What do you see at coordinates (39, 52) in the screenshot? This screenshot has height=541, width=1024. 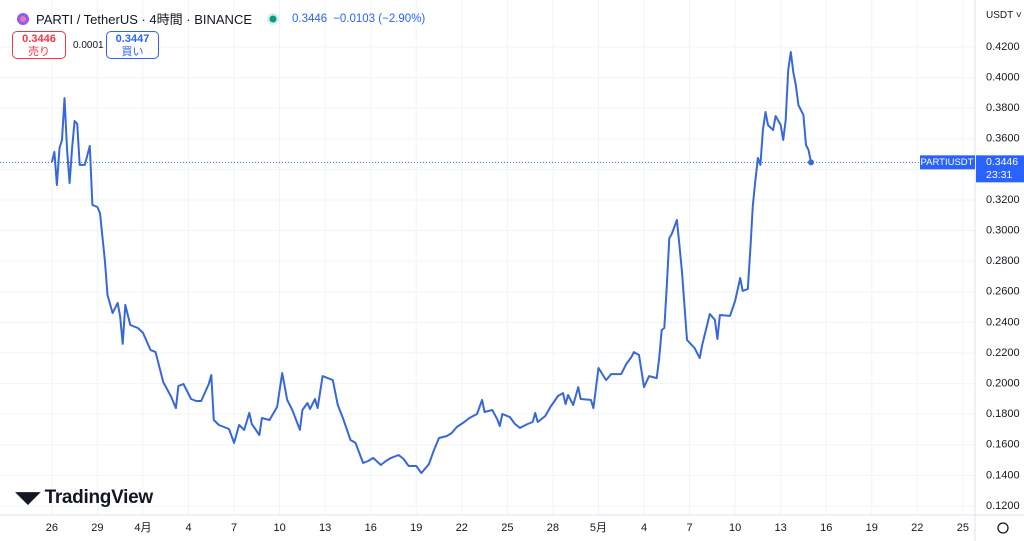 I see `sell-label: 売り` at bounding box center [39, 52].